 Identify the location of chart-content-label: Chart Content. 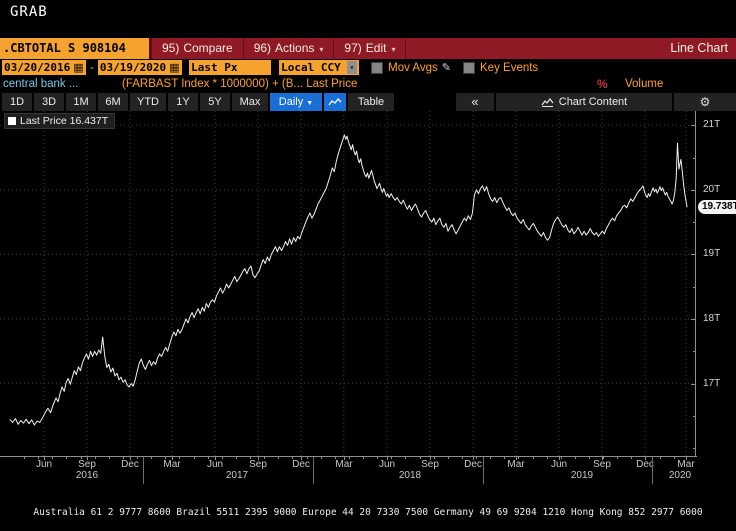
(593, 102).